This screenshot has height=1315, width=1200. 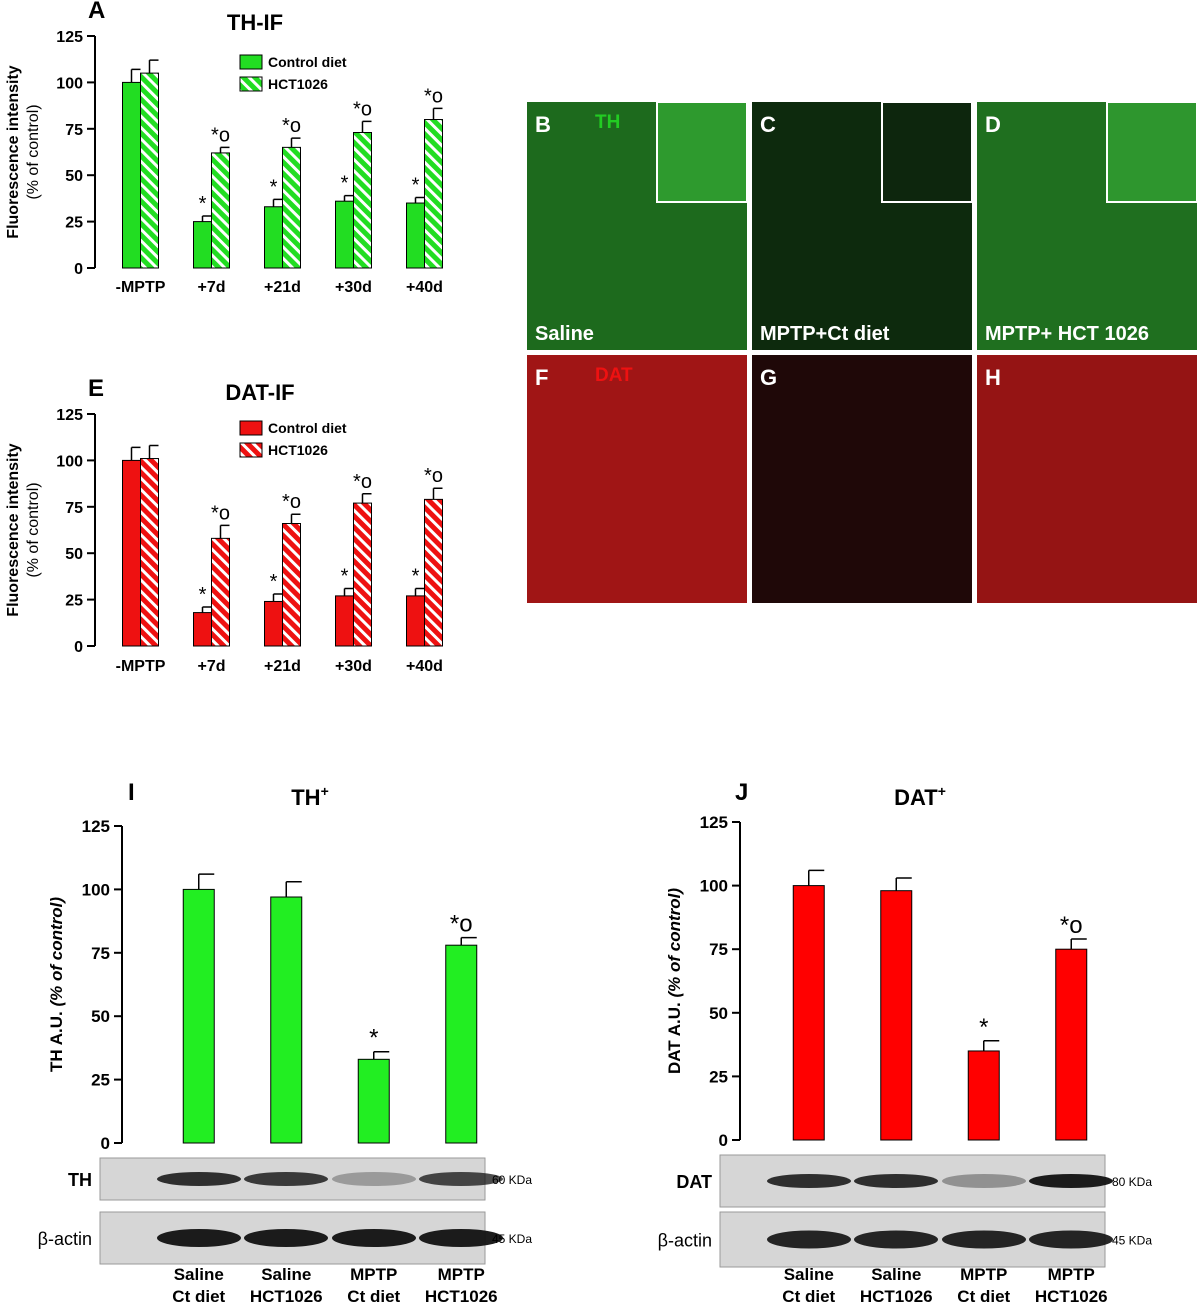 What do you see at coordinates (614, 375) in the screenshot?
I see `stain-label: DAT` at bounding box center [614, 375].